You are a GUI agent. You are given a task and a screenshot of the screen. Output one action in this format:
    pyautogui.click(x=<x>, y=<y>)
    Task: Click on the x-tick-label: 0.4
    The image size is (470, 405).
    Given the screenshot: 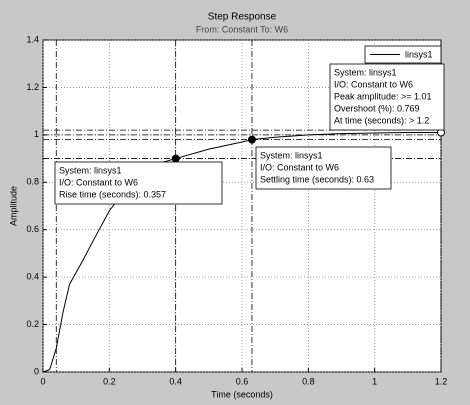 What is the action you would take?
    pyautogui.click(x=175, y=381)
    